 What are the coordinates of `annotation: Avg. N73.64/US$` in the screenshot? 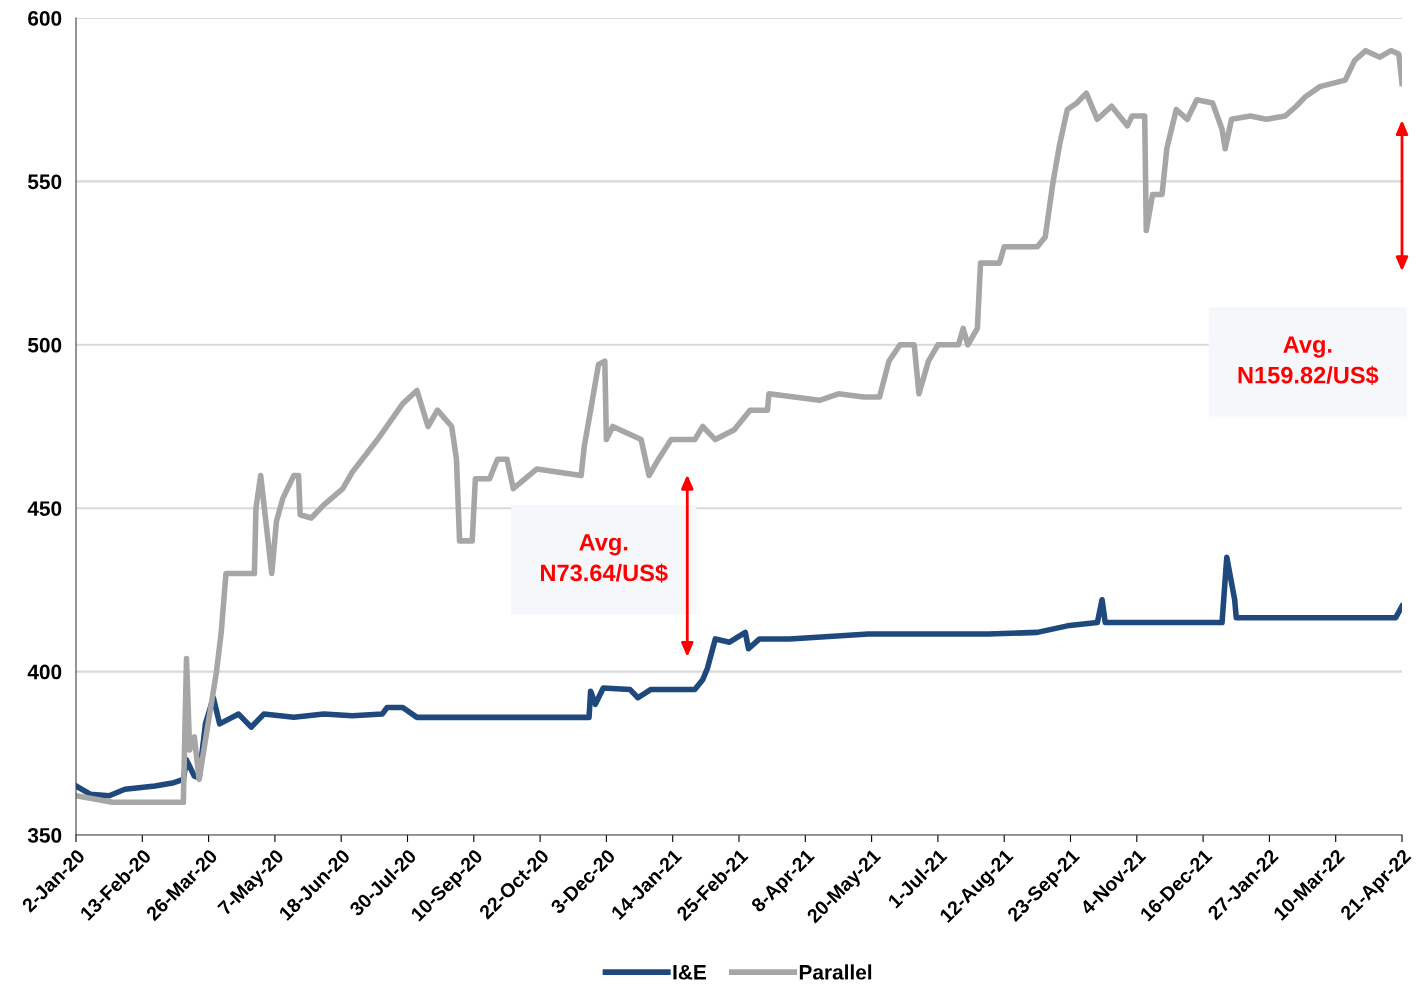 It's located at (604, 558).